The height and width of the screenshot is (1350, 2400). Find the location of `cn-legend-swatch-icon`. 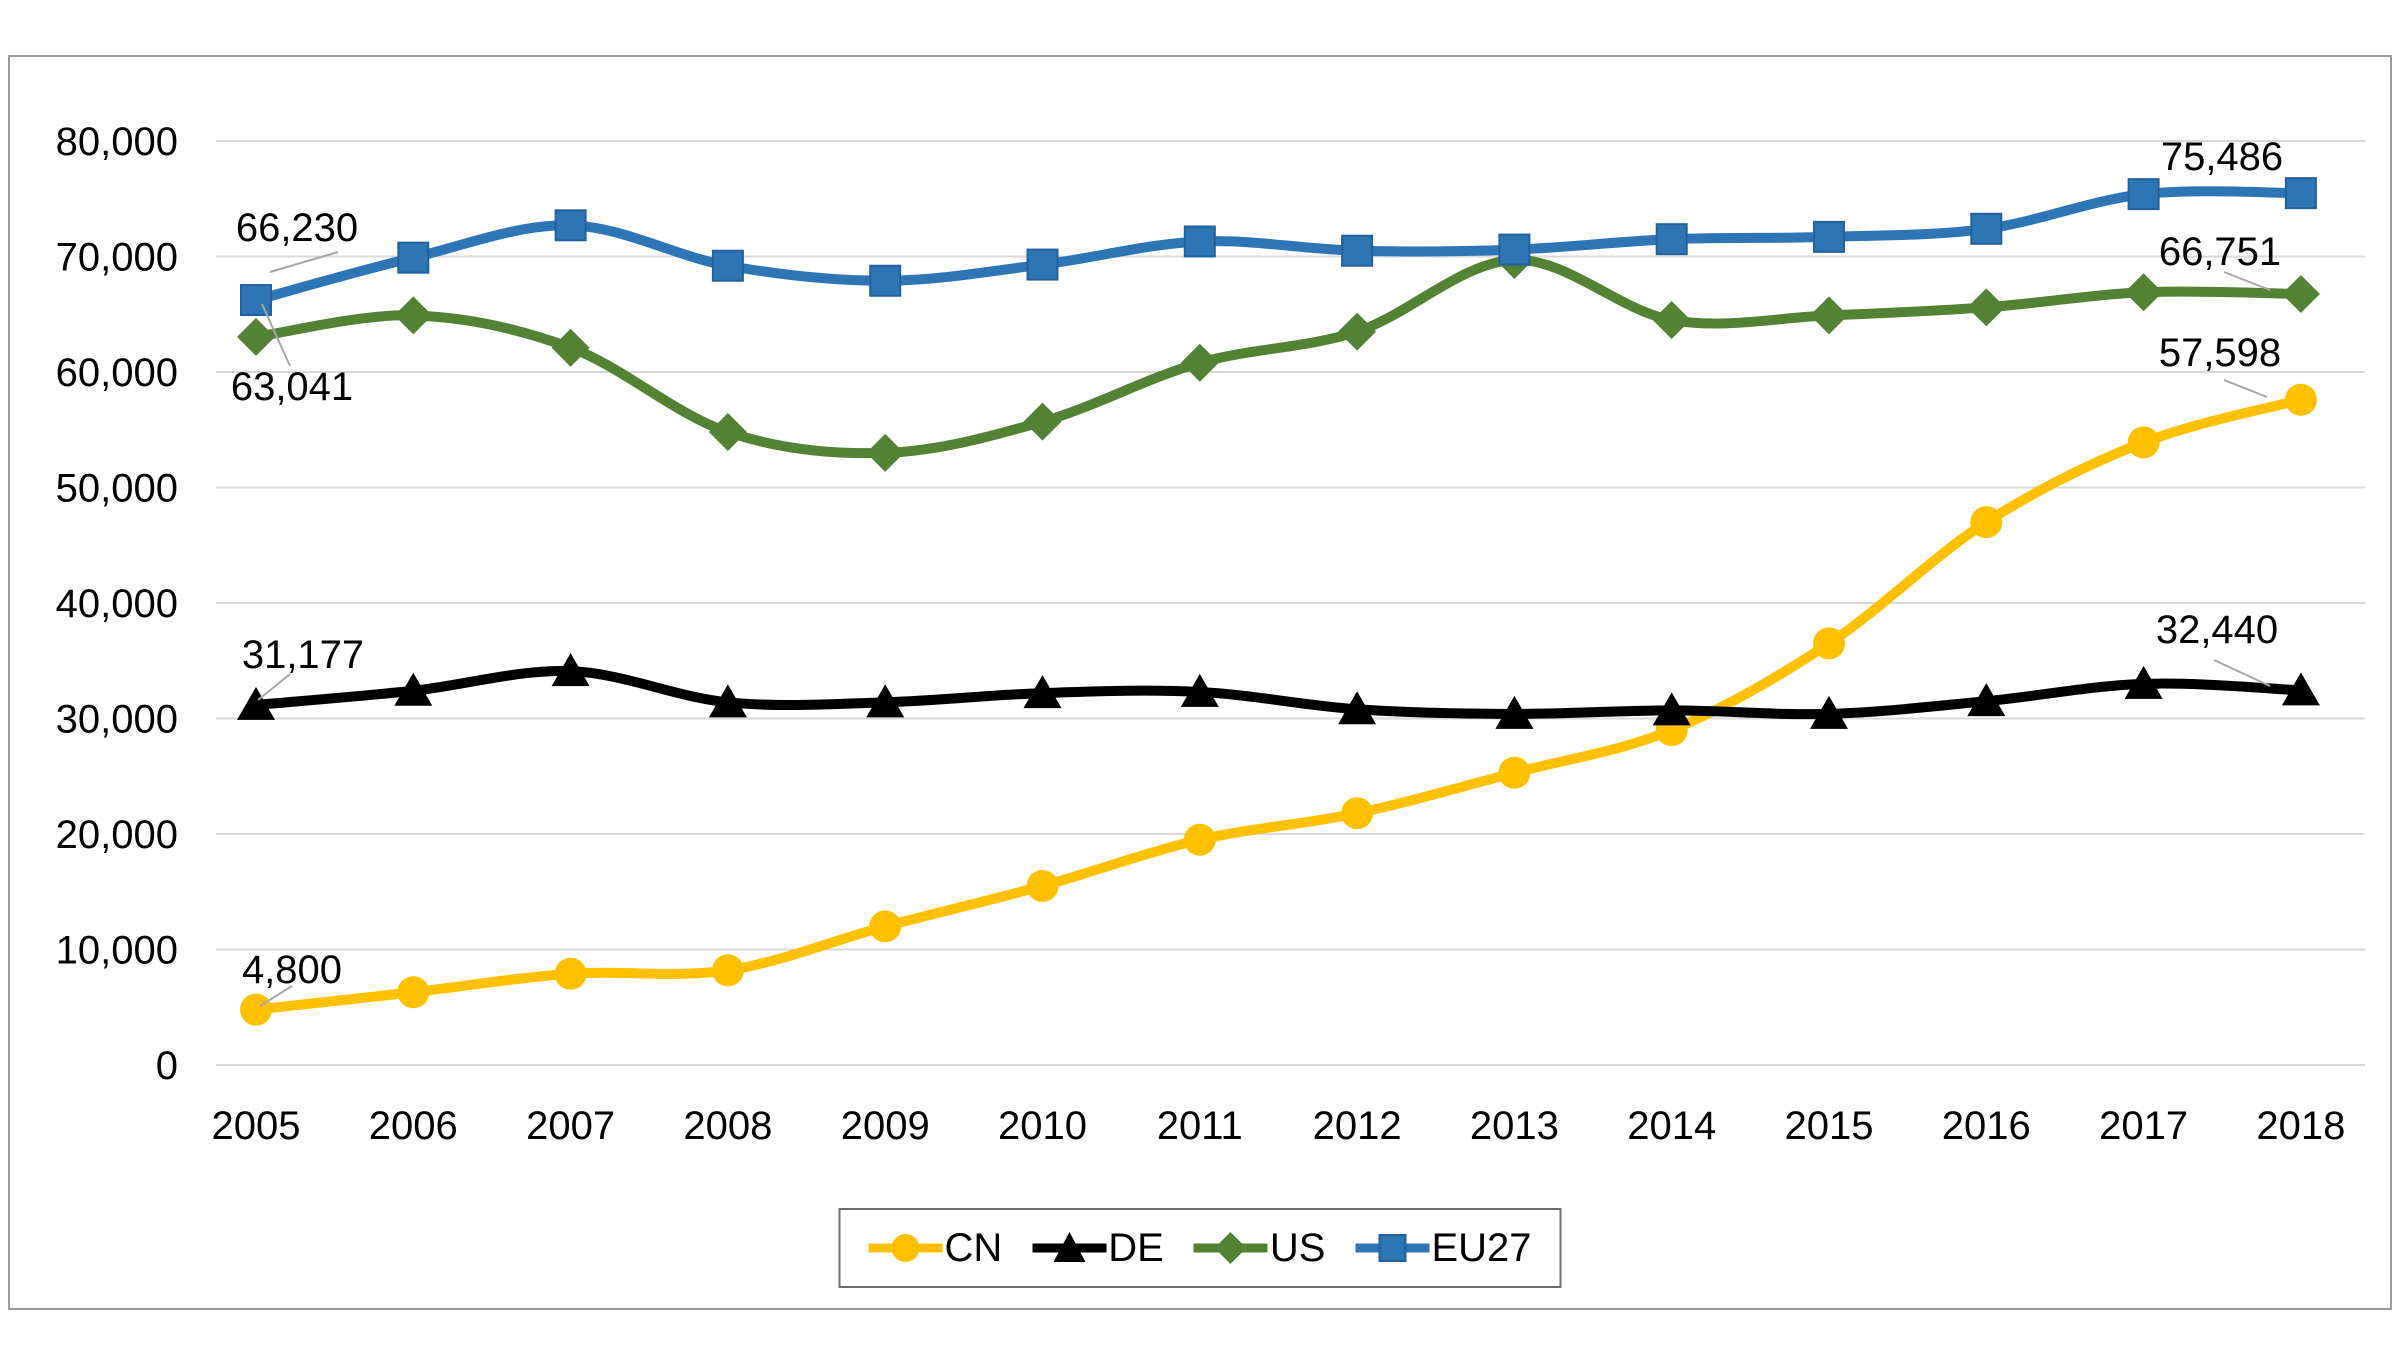

cn-legend-swatch-icon is located at coordinates (905, 1248).